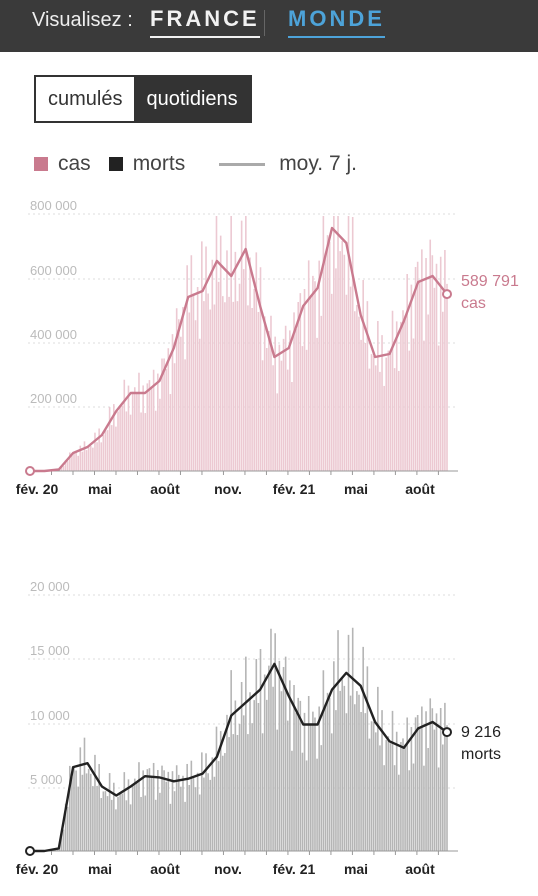 The image size is (538, 896). Describe the element at coordinates (481, 754) in the screenshot. I see `end-unit-label: morts` at that location.